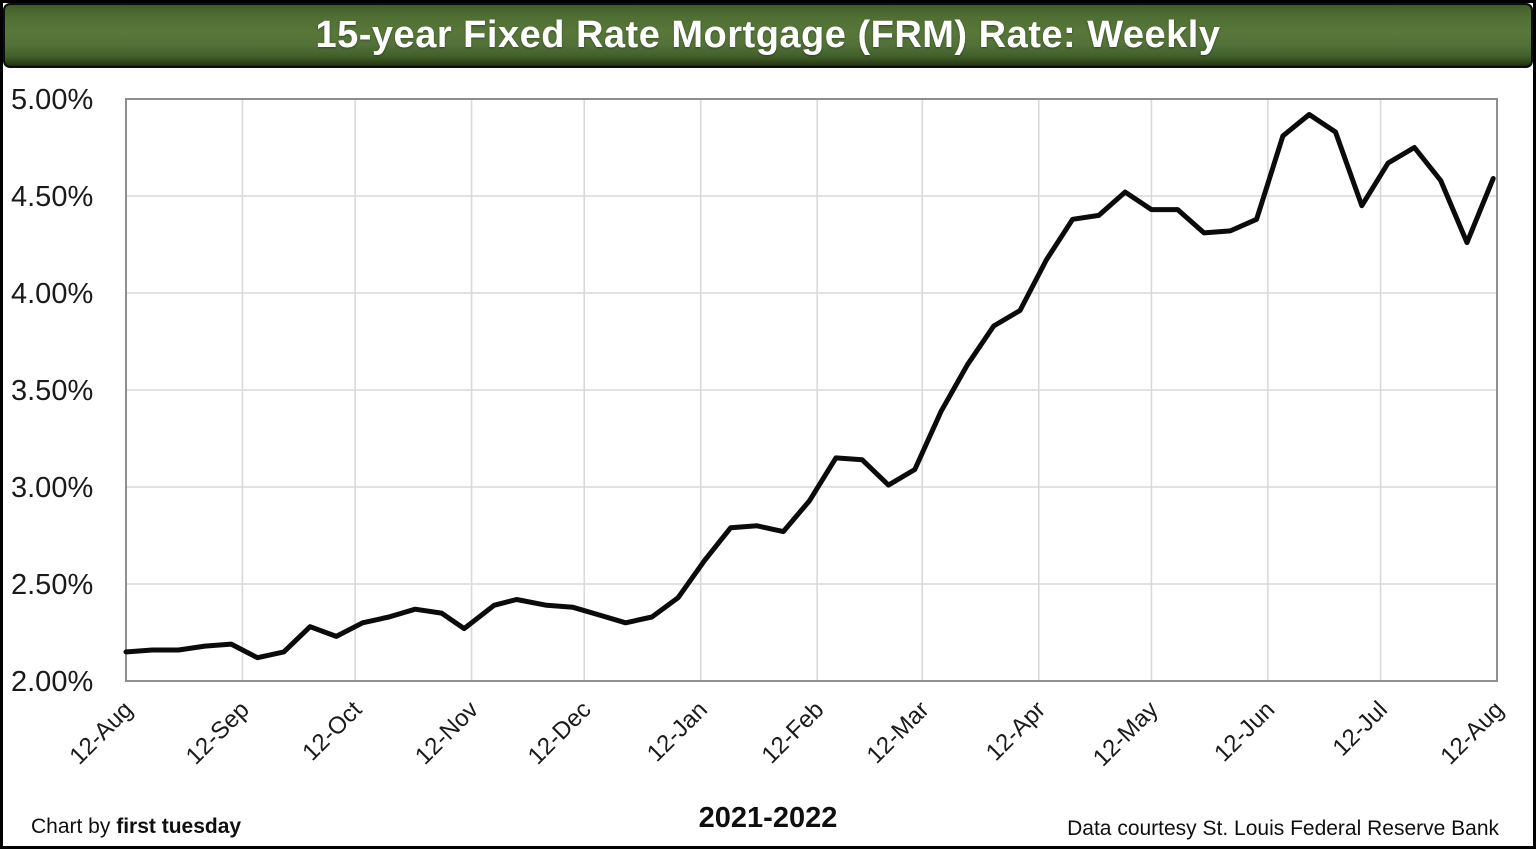 The image size is (1536, 849). What do you see at coordinates (560, 733) in the screenshot?
I see `x-axis-tick-label: 12-Dec` at bounding box center [560, 733].